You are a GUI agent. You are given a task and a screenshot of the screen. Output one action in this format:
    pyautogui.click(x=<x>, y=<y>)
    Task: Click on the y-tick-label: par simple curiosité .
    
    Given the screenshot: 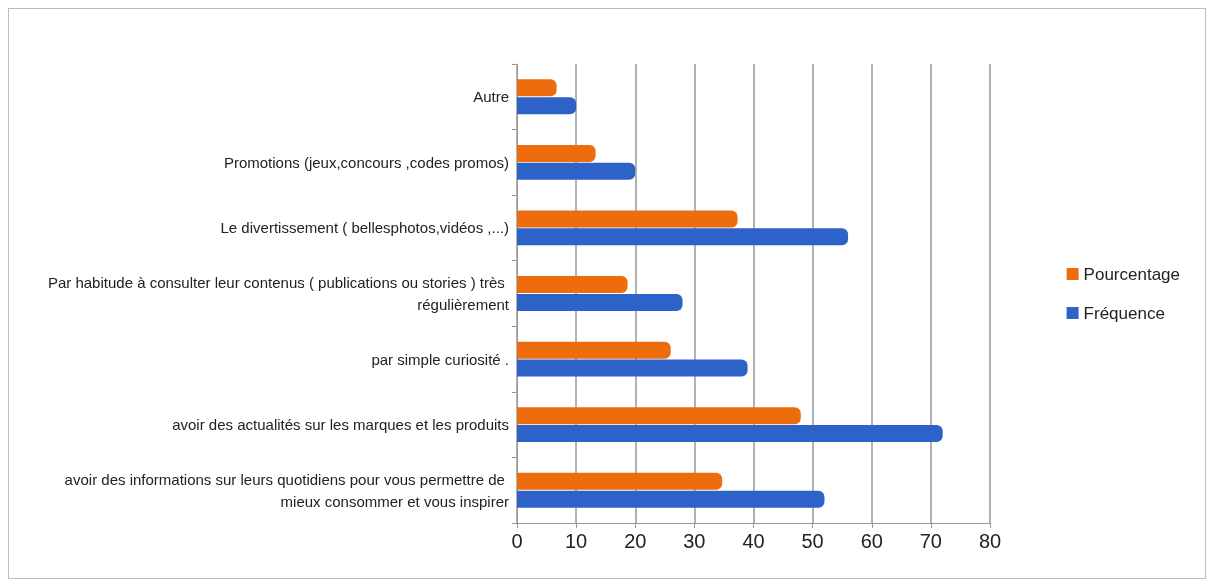 What is the action you would take?
    pyautogui.click(x=440, y=359)
    